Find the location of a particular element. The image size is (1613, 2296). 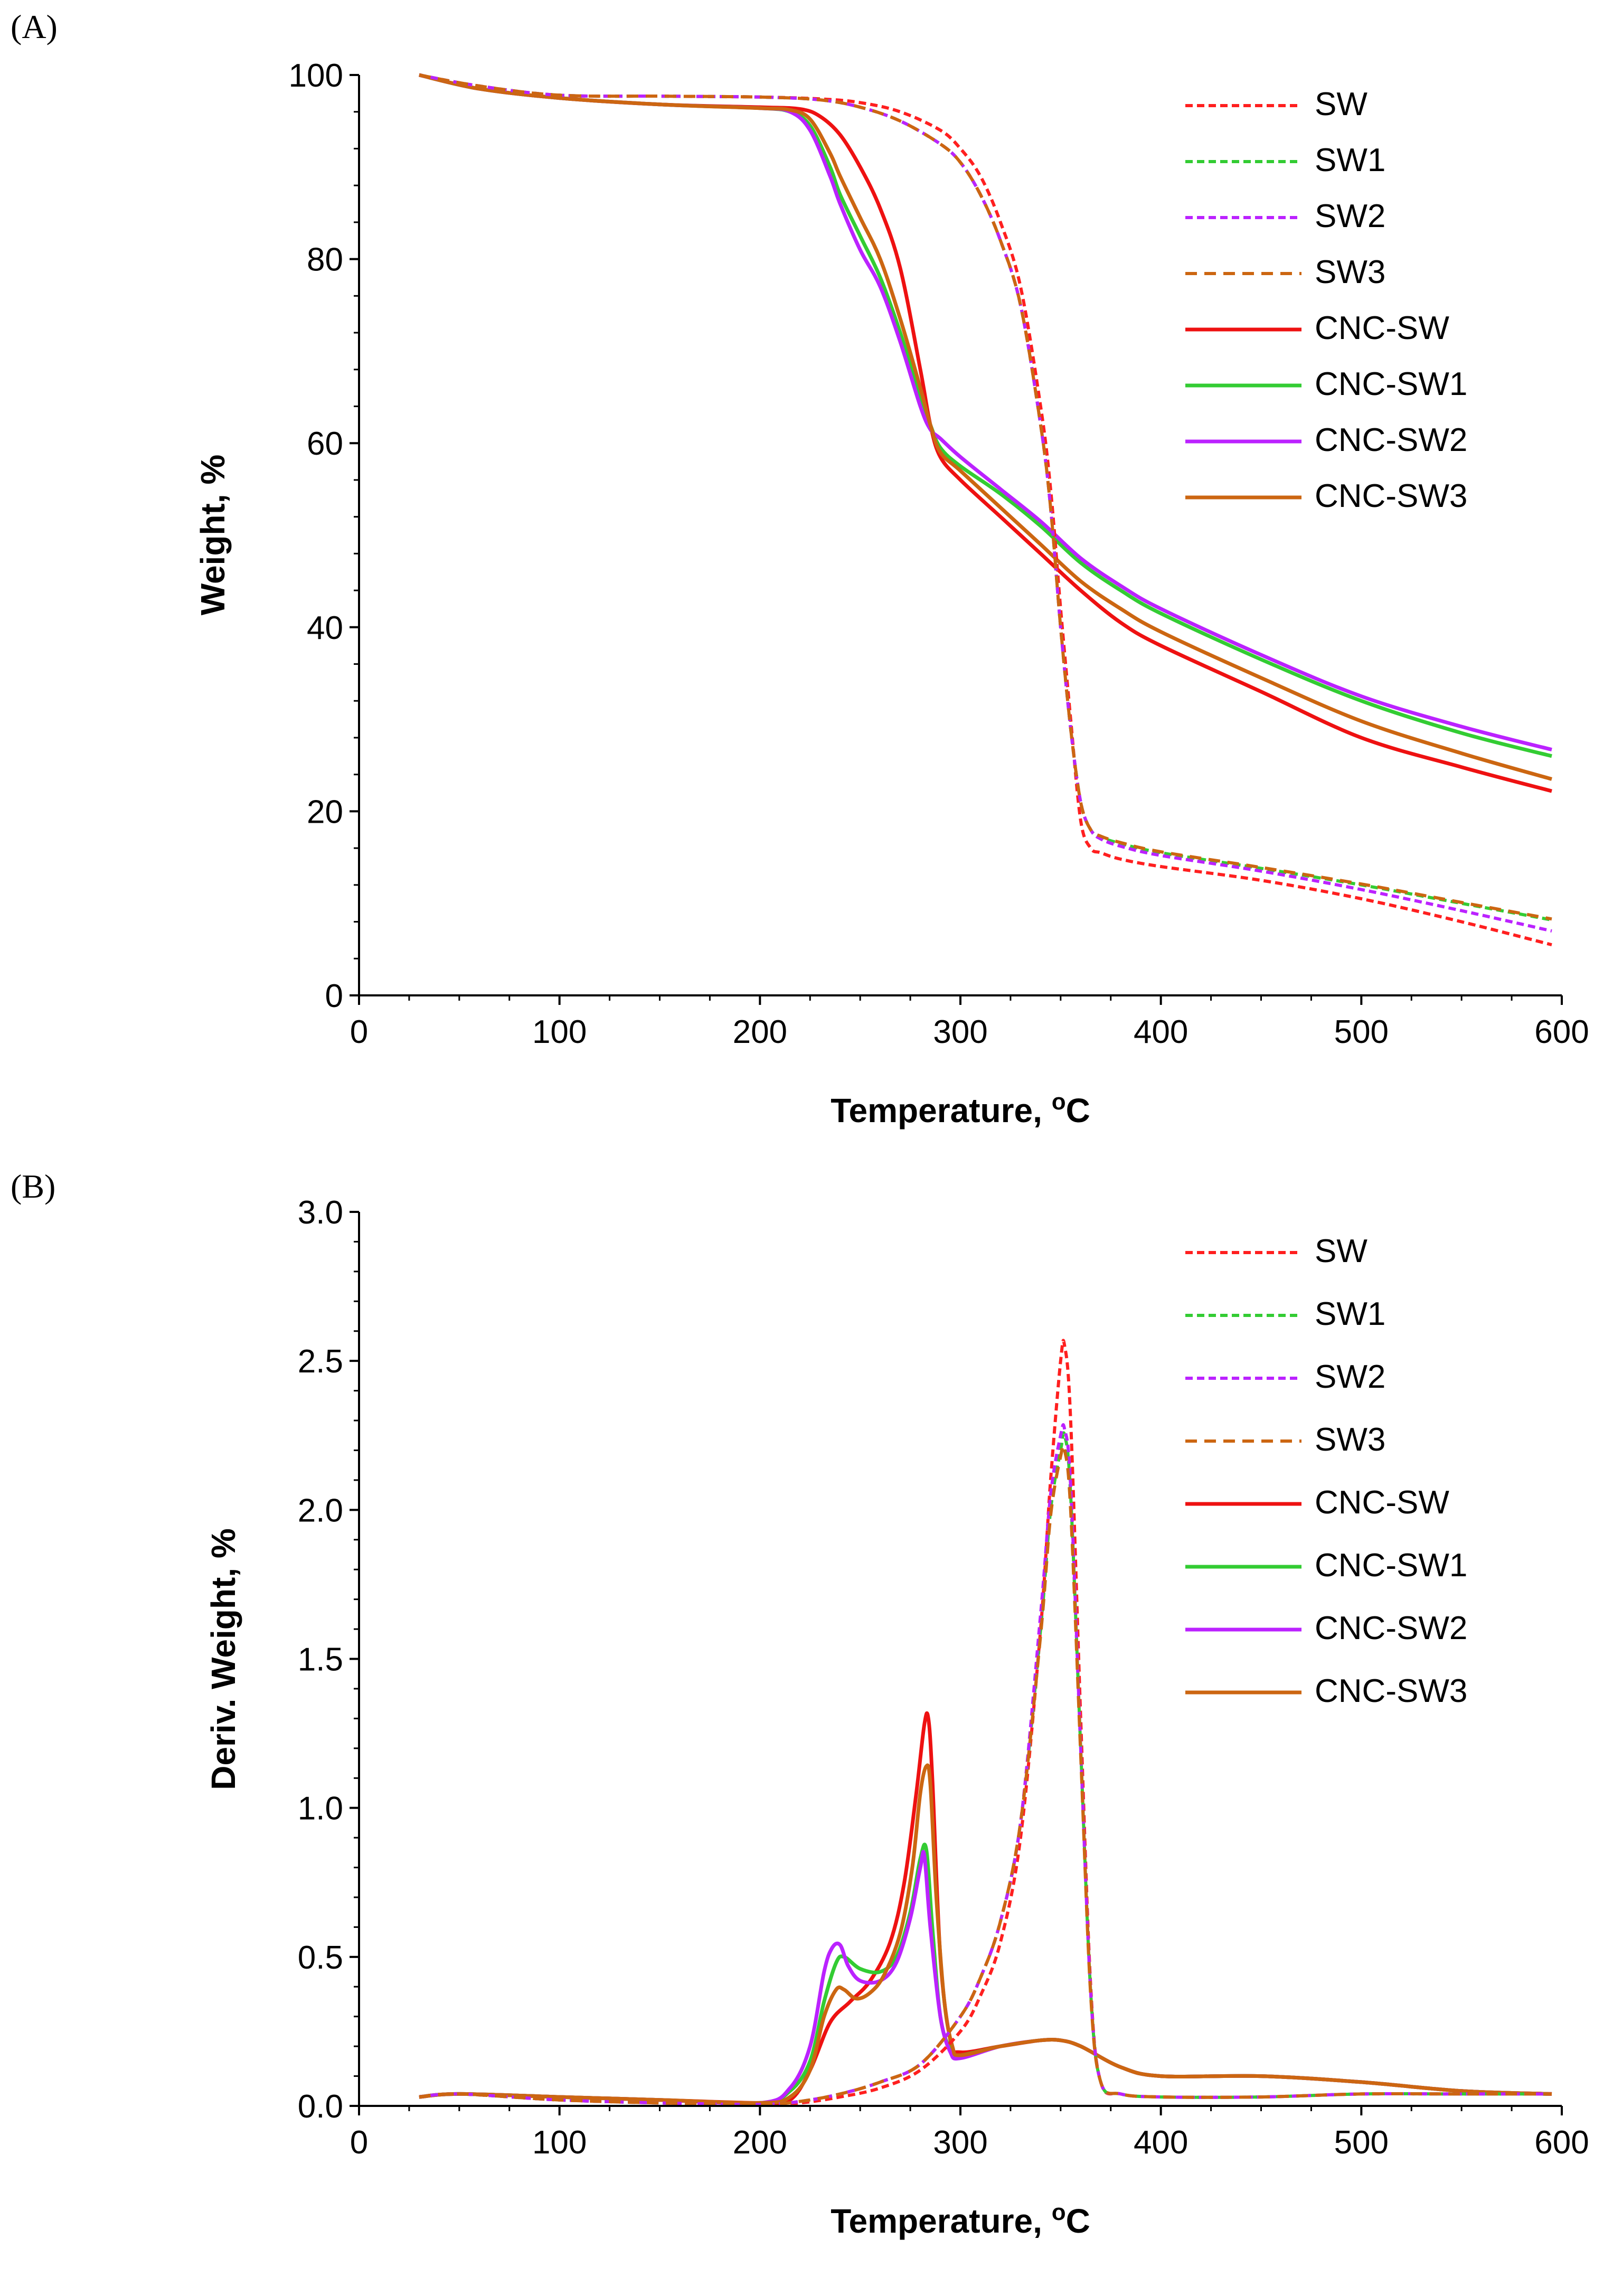

panel-b-series-cnc-sw2 is located at coordinates (986, 1978).